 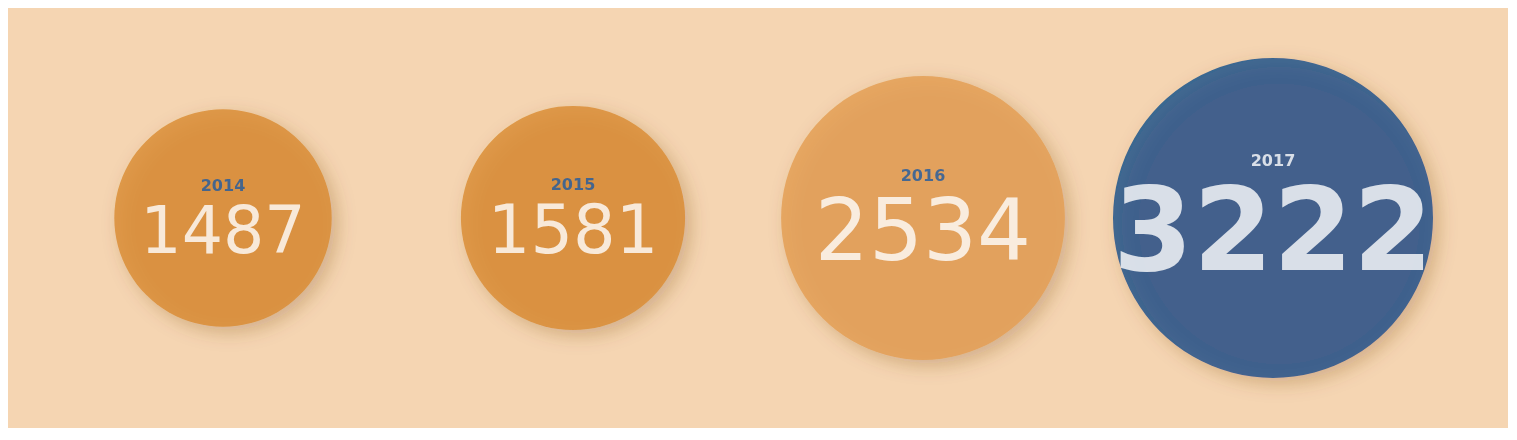 I want to click on data-label: 1581, so click(x=573, y=230).